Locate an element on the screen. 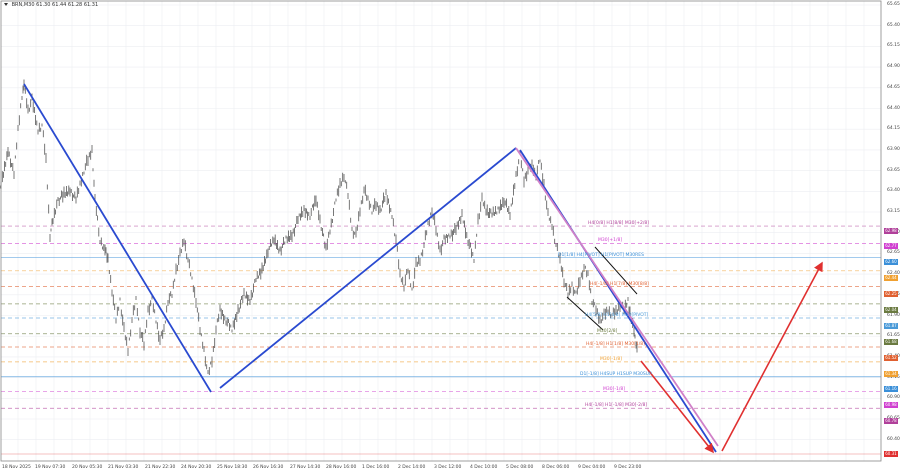  price-tick: 63.40 is located at coordinates (893, 191).